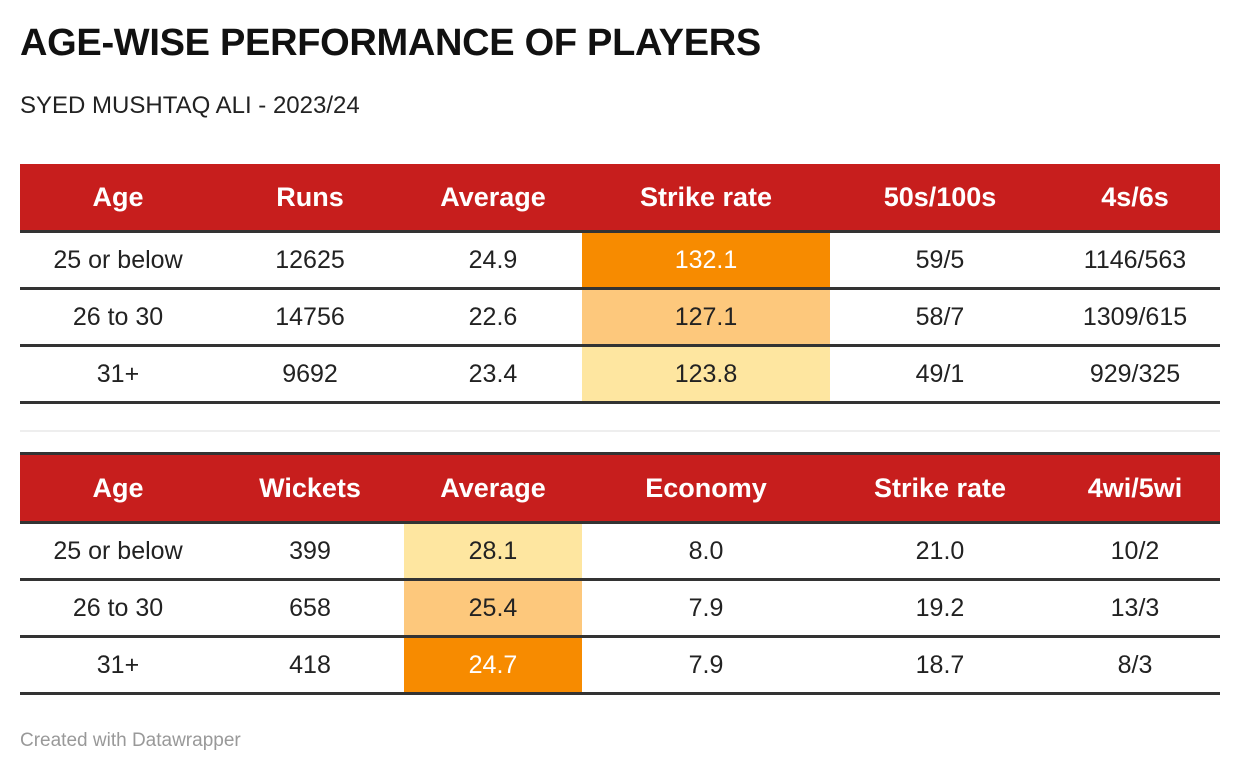 Image resolution: width=1240 pixels, height=774 pixels. Describe the element at coordinates (706, 374) in the screenshot. I see `highlight-cell: 123.8` at that location.